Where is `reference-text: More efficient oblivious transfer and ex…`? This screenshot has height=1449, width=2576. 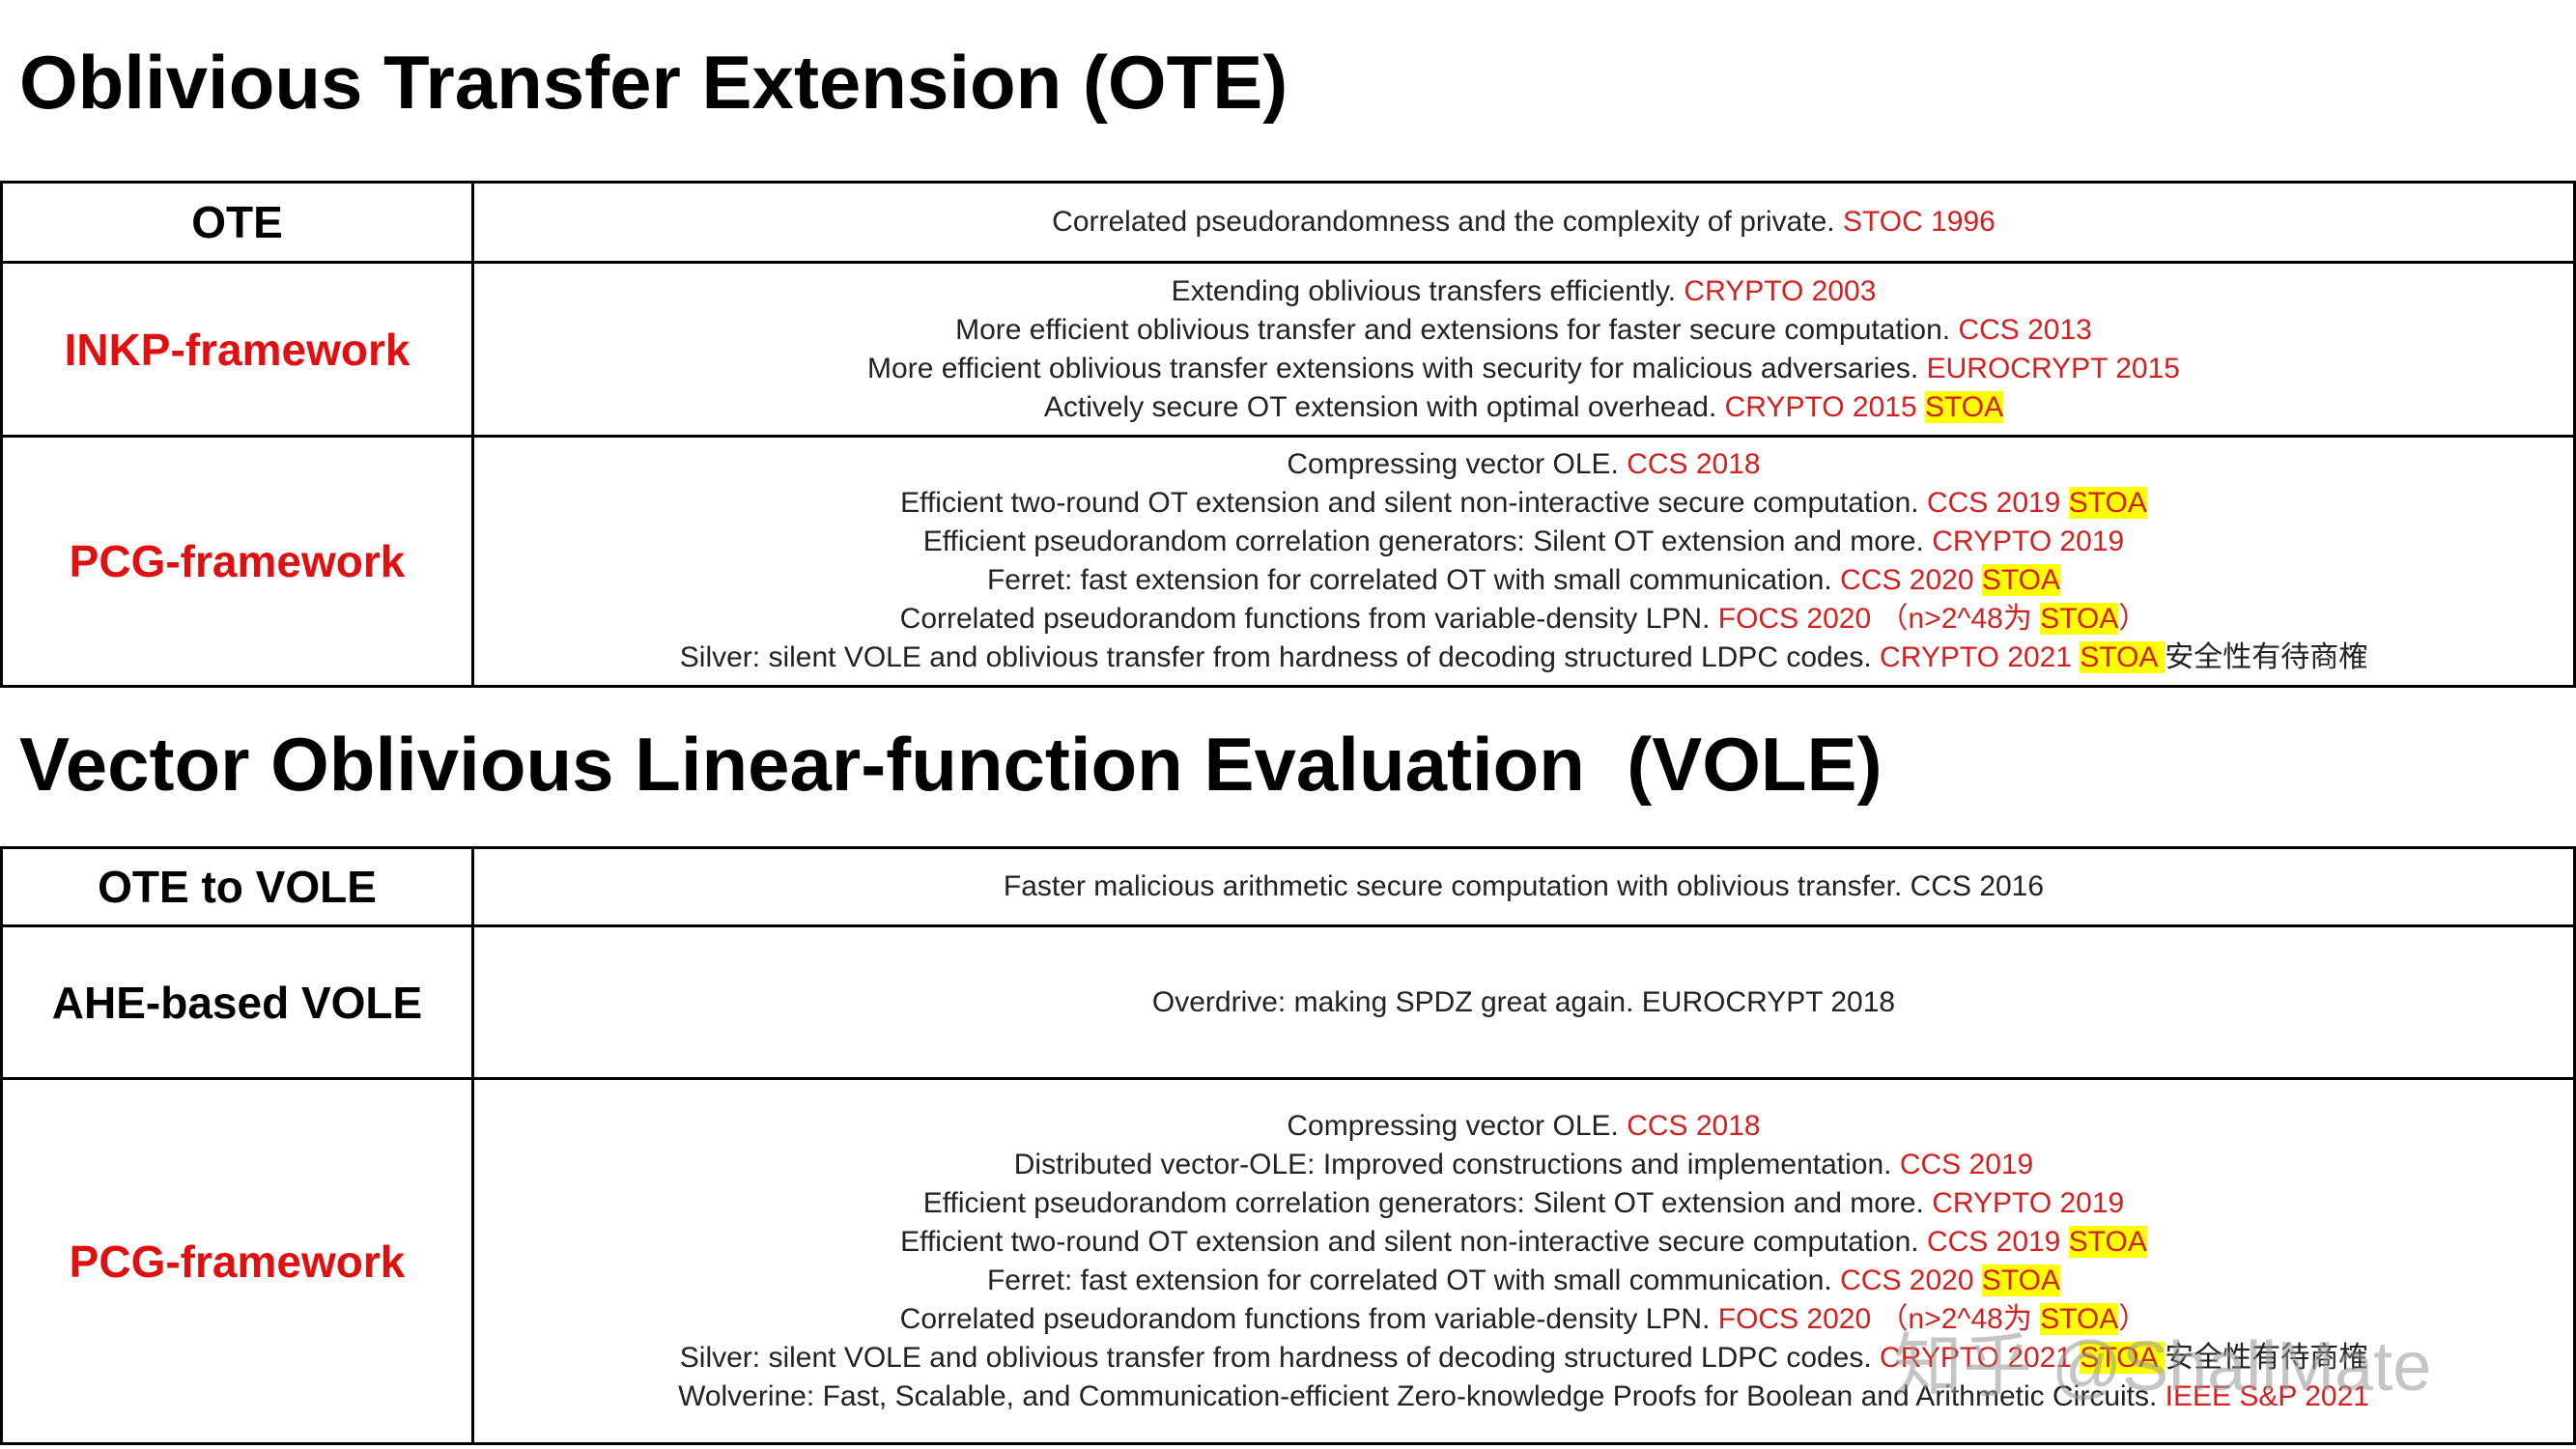
reference-text: More efficient oblivious transfer and ex… is located at coordinates (1457, 329).